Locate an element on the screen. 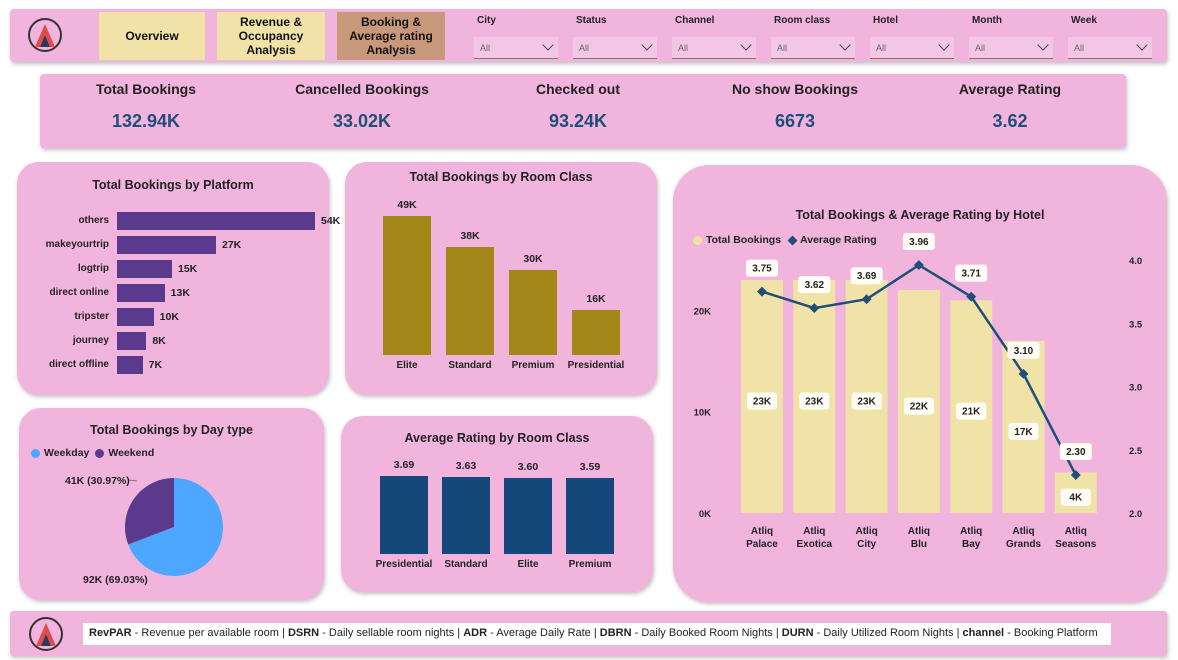 The width and height of the screenshot is (1178, 660). bar-value-label: 16K is located at coordinates (596, 298).